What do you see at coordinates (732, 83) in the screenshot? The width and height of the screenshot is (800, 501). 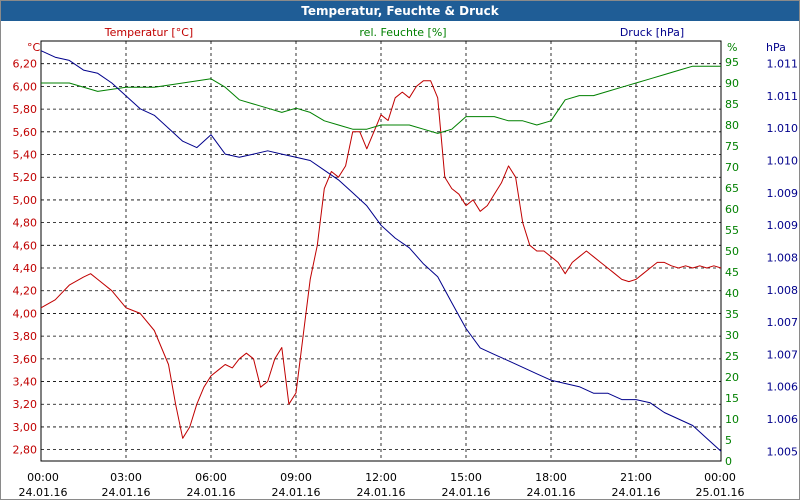 I see `middle-tick-label: 90` at bounding box center [732, 83].